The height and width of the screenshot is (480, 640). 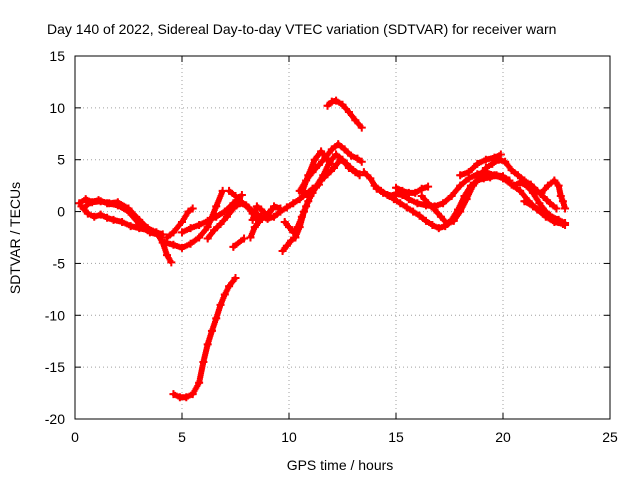 What do you see at coordinates (396, 437) in the screenshot?
I see `x-tick-label: 15` at bounding box center [396, 437].